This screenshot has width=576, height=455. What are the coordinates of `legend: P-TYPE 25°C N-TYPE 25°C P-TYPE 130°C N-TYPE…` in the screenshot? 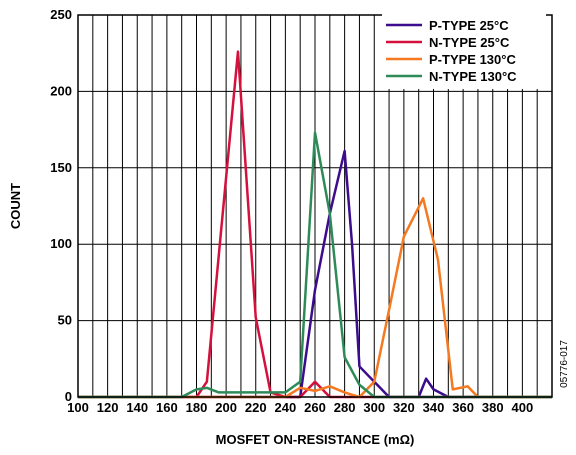 It's located at (464, 51).